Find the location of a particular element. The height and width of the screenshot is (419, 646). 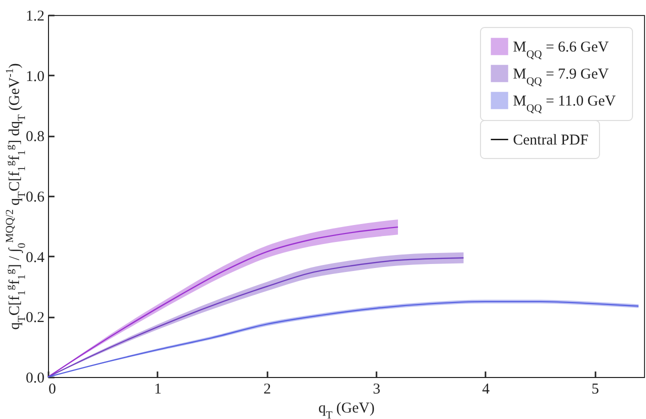

y-tick-label: 1.2 is located at coordinates (35, 16).